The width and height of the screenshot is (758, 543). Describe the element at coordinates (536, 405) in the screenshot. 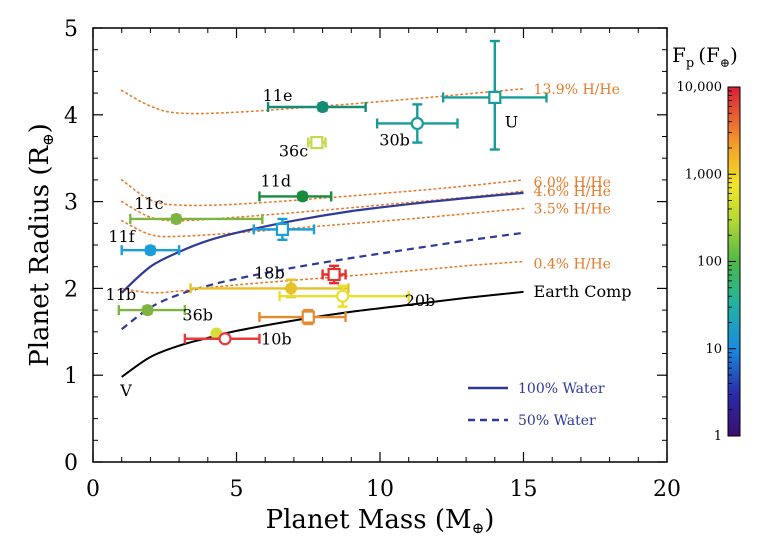

I see `legend: 100% Water 50% Water` at that location.